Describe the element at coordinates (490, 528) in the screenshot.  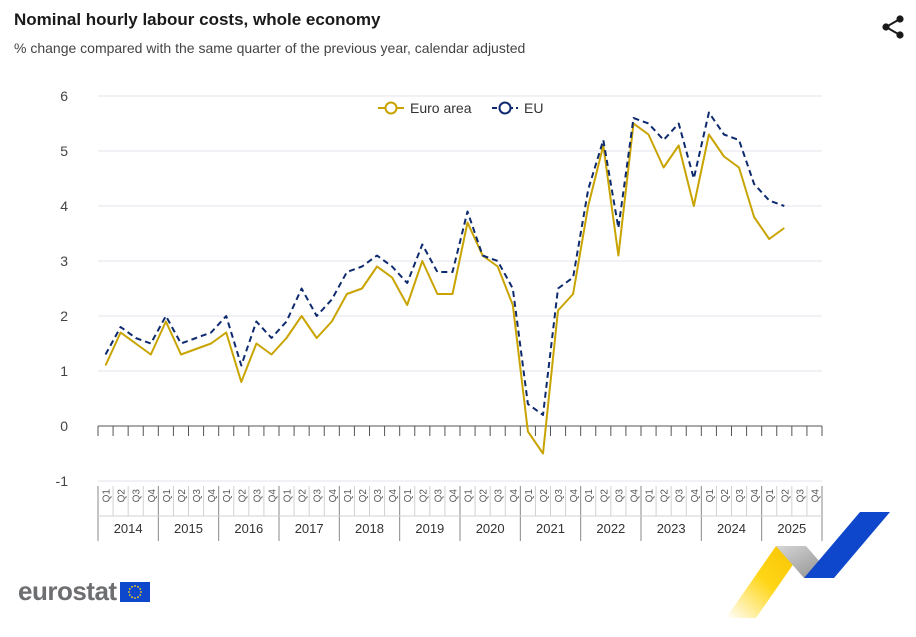
I see `year-tick-label: 2020` at that location.